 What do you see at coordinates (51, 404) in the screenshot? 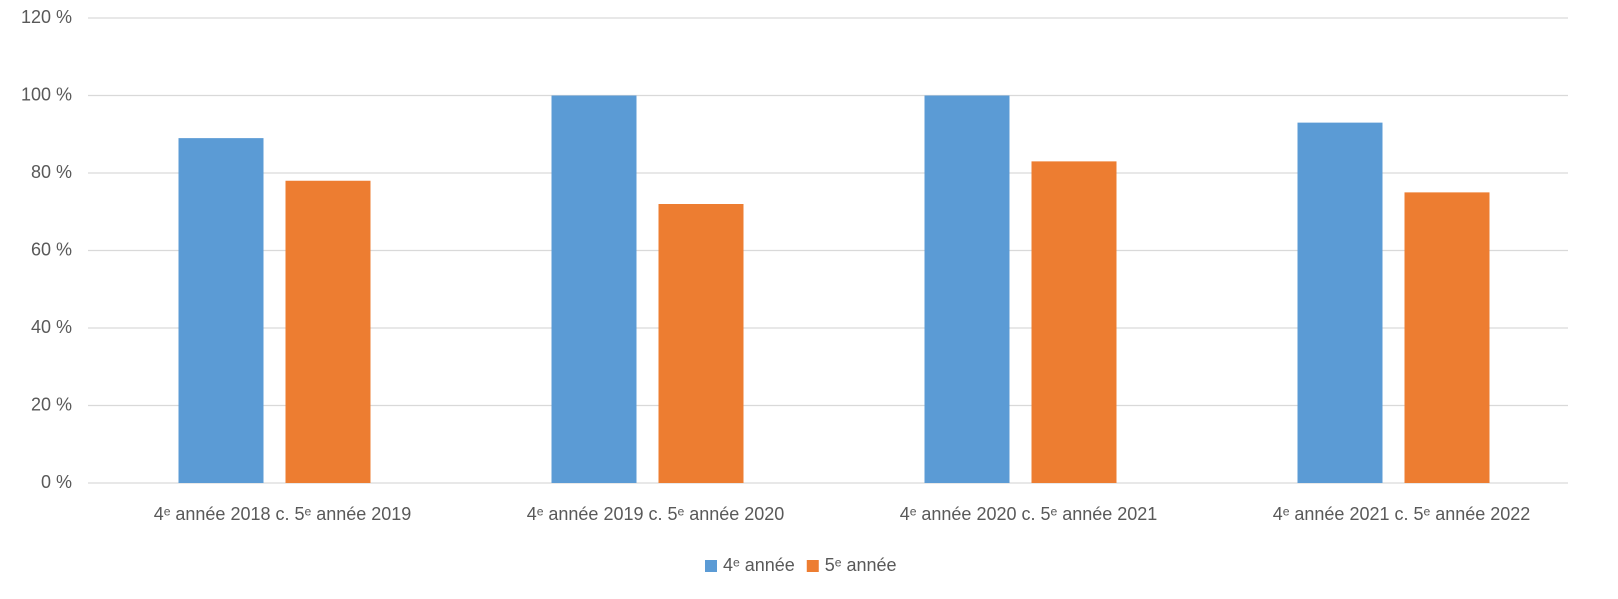
I see `y-tick-label: 20 %` at bounding box center [51, 404].